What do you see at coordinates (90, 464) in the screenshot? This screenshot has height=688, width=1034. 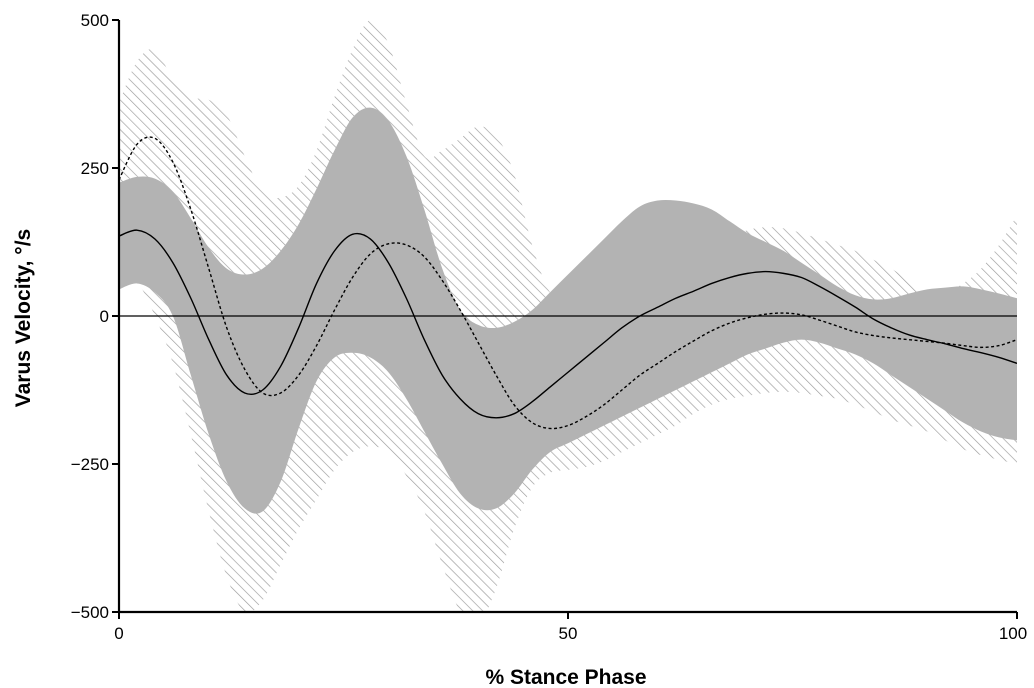 I see `y-tick-label: −250` at bounding box center [90, 464].